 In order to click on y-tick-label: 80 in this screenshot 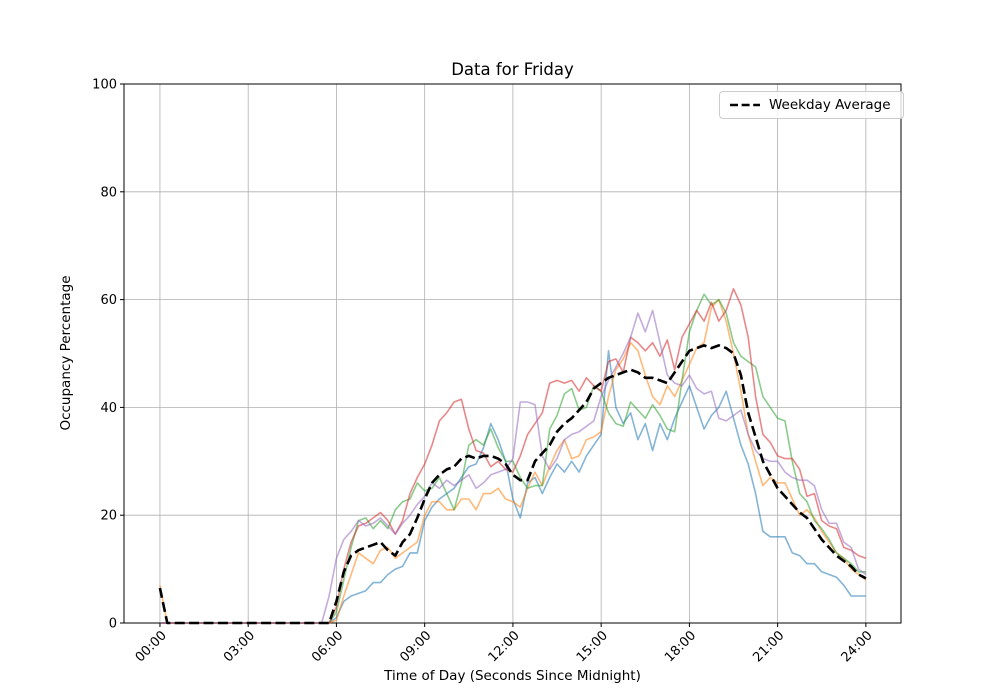, I will do `click(108, 192)`.